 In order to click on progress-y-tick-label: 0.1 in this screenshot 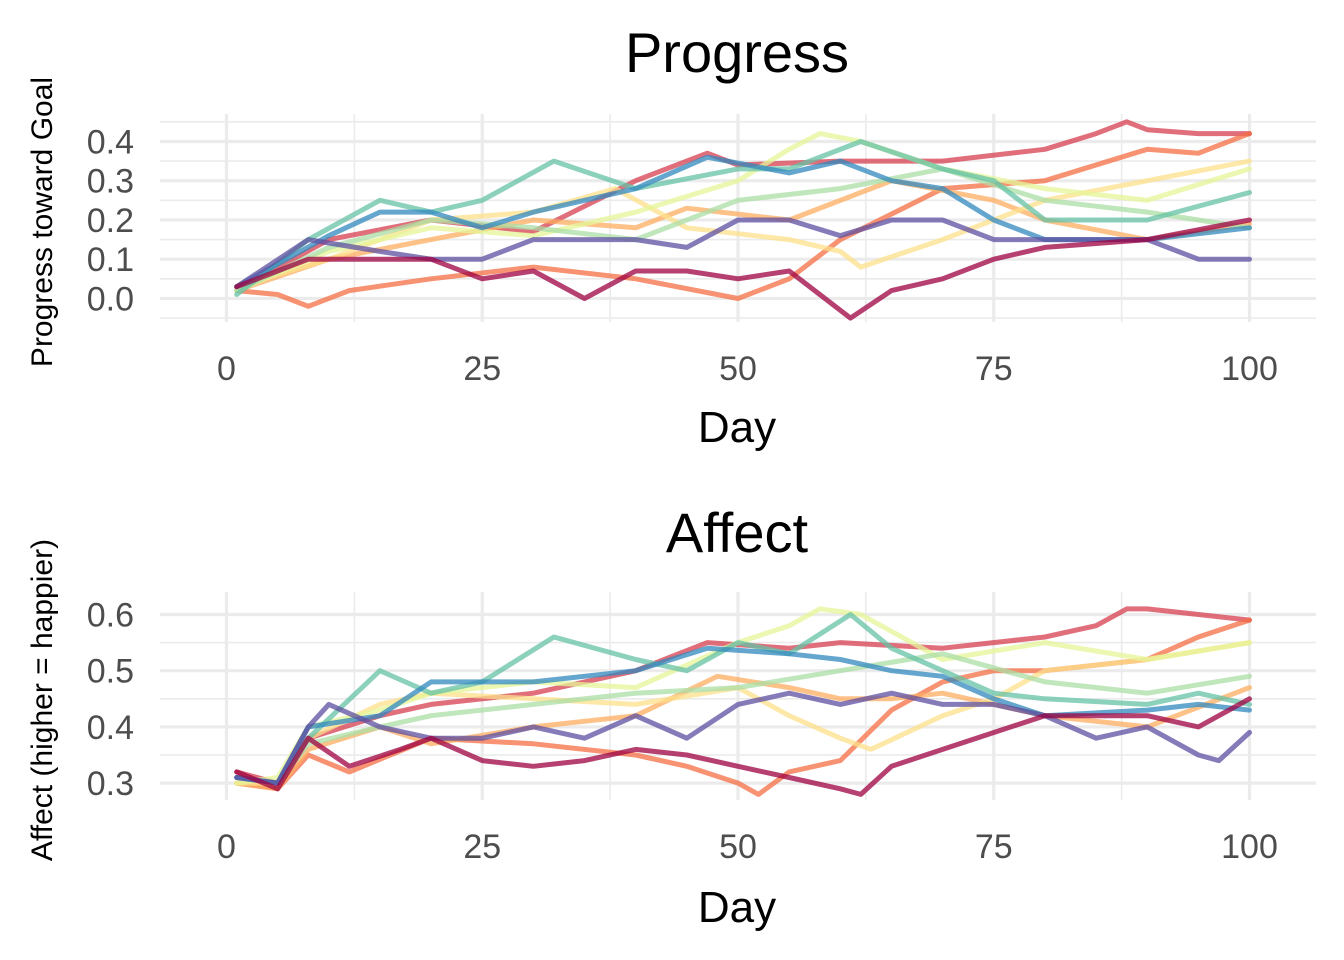, I will do `click(110, 260)`.